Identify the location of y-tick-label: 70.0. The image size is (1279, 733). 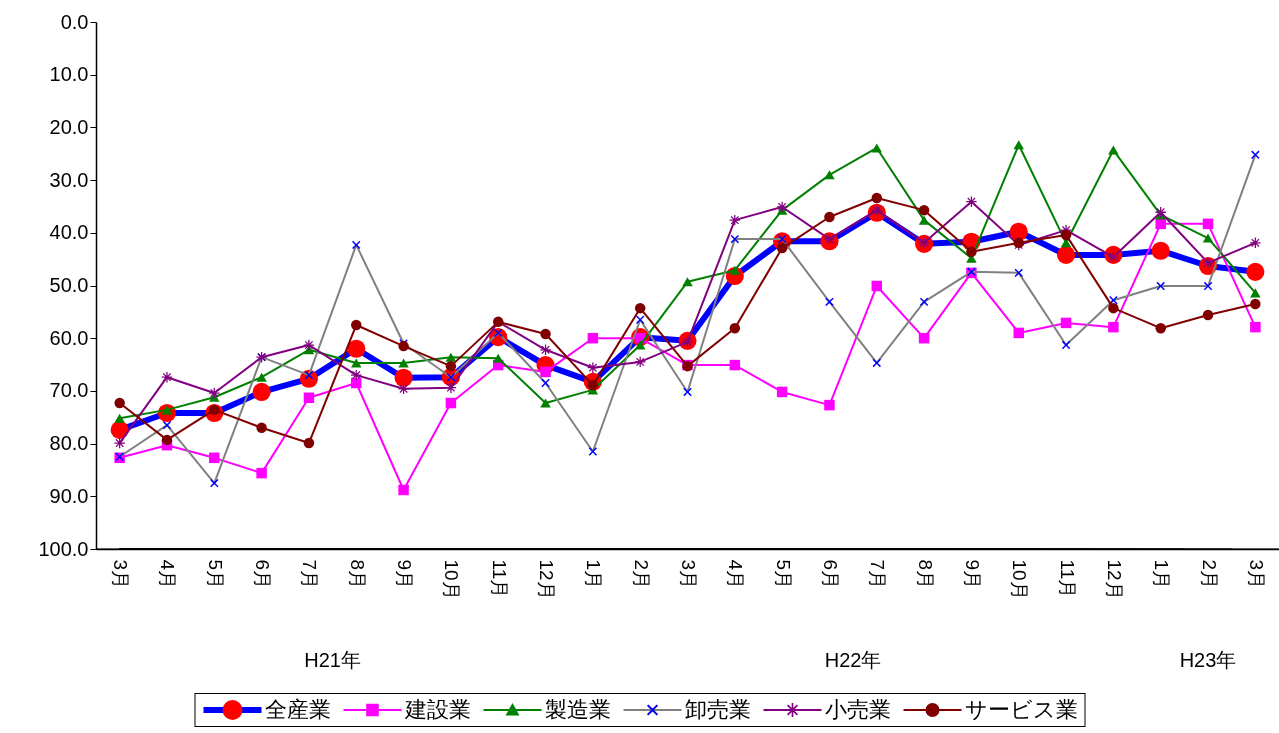
(69, 390).